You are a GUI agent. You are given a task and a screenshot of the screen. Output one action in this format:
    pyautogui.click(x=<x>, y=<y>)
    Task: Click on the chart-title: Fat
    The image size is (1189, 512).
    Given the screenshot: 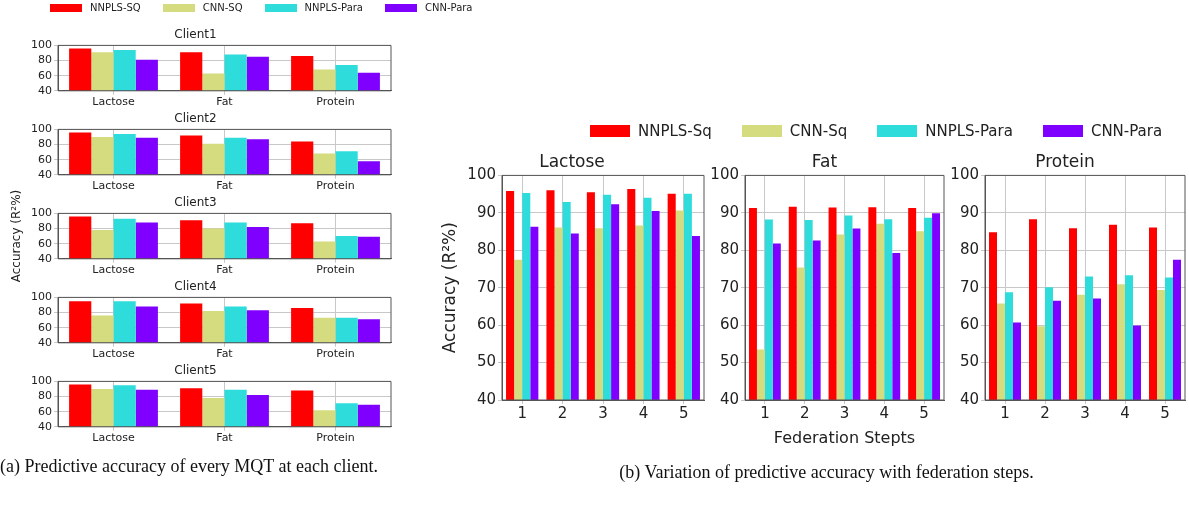 What is the action you would take?
    pyautogui.click(x=824, y=160)
    